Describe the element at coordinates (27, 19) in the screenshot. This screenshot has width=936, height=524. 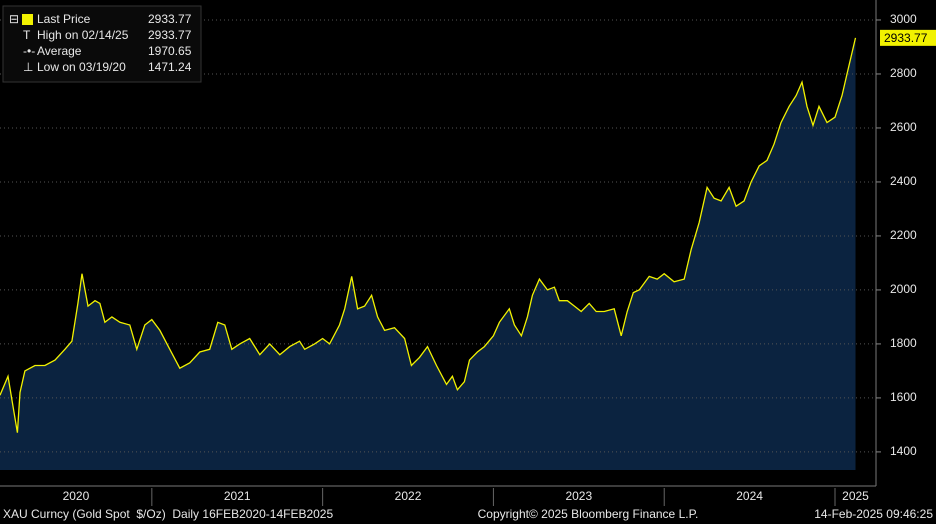
I see `legend-swatch` at that location.